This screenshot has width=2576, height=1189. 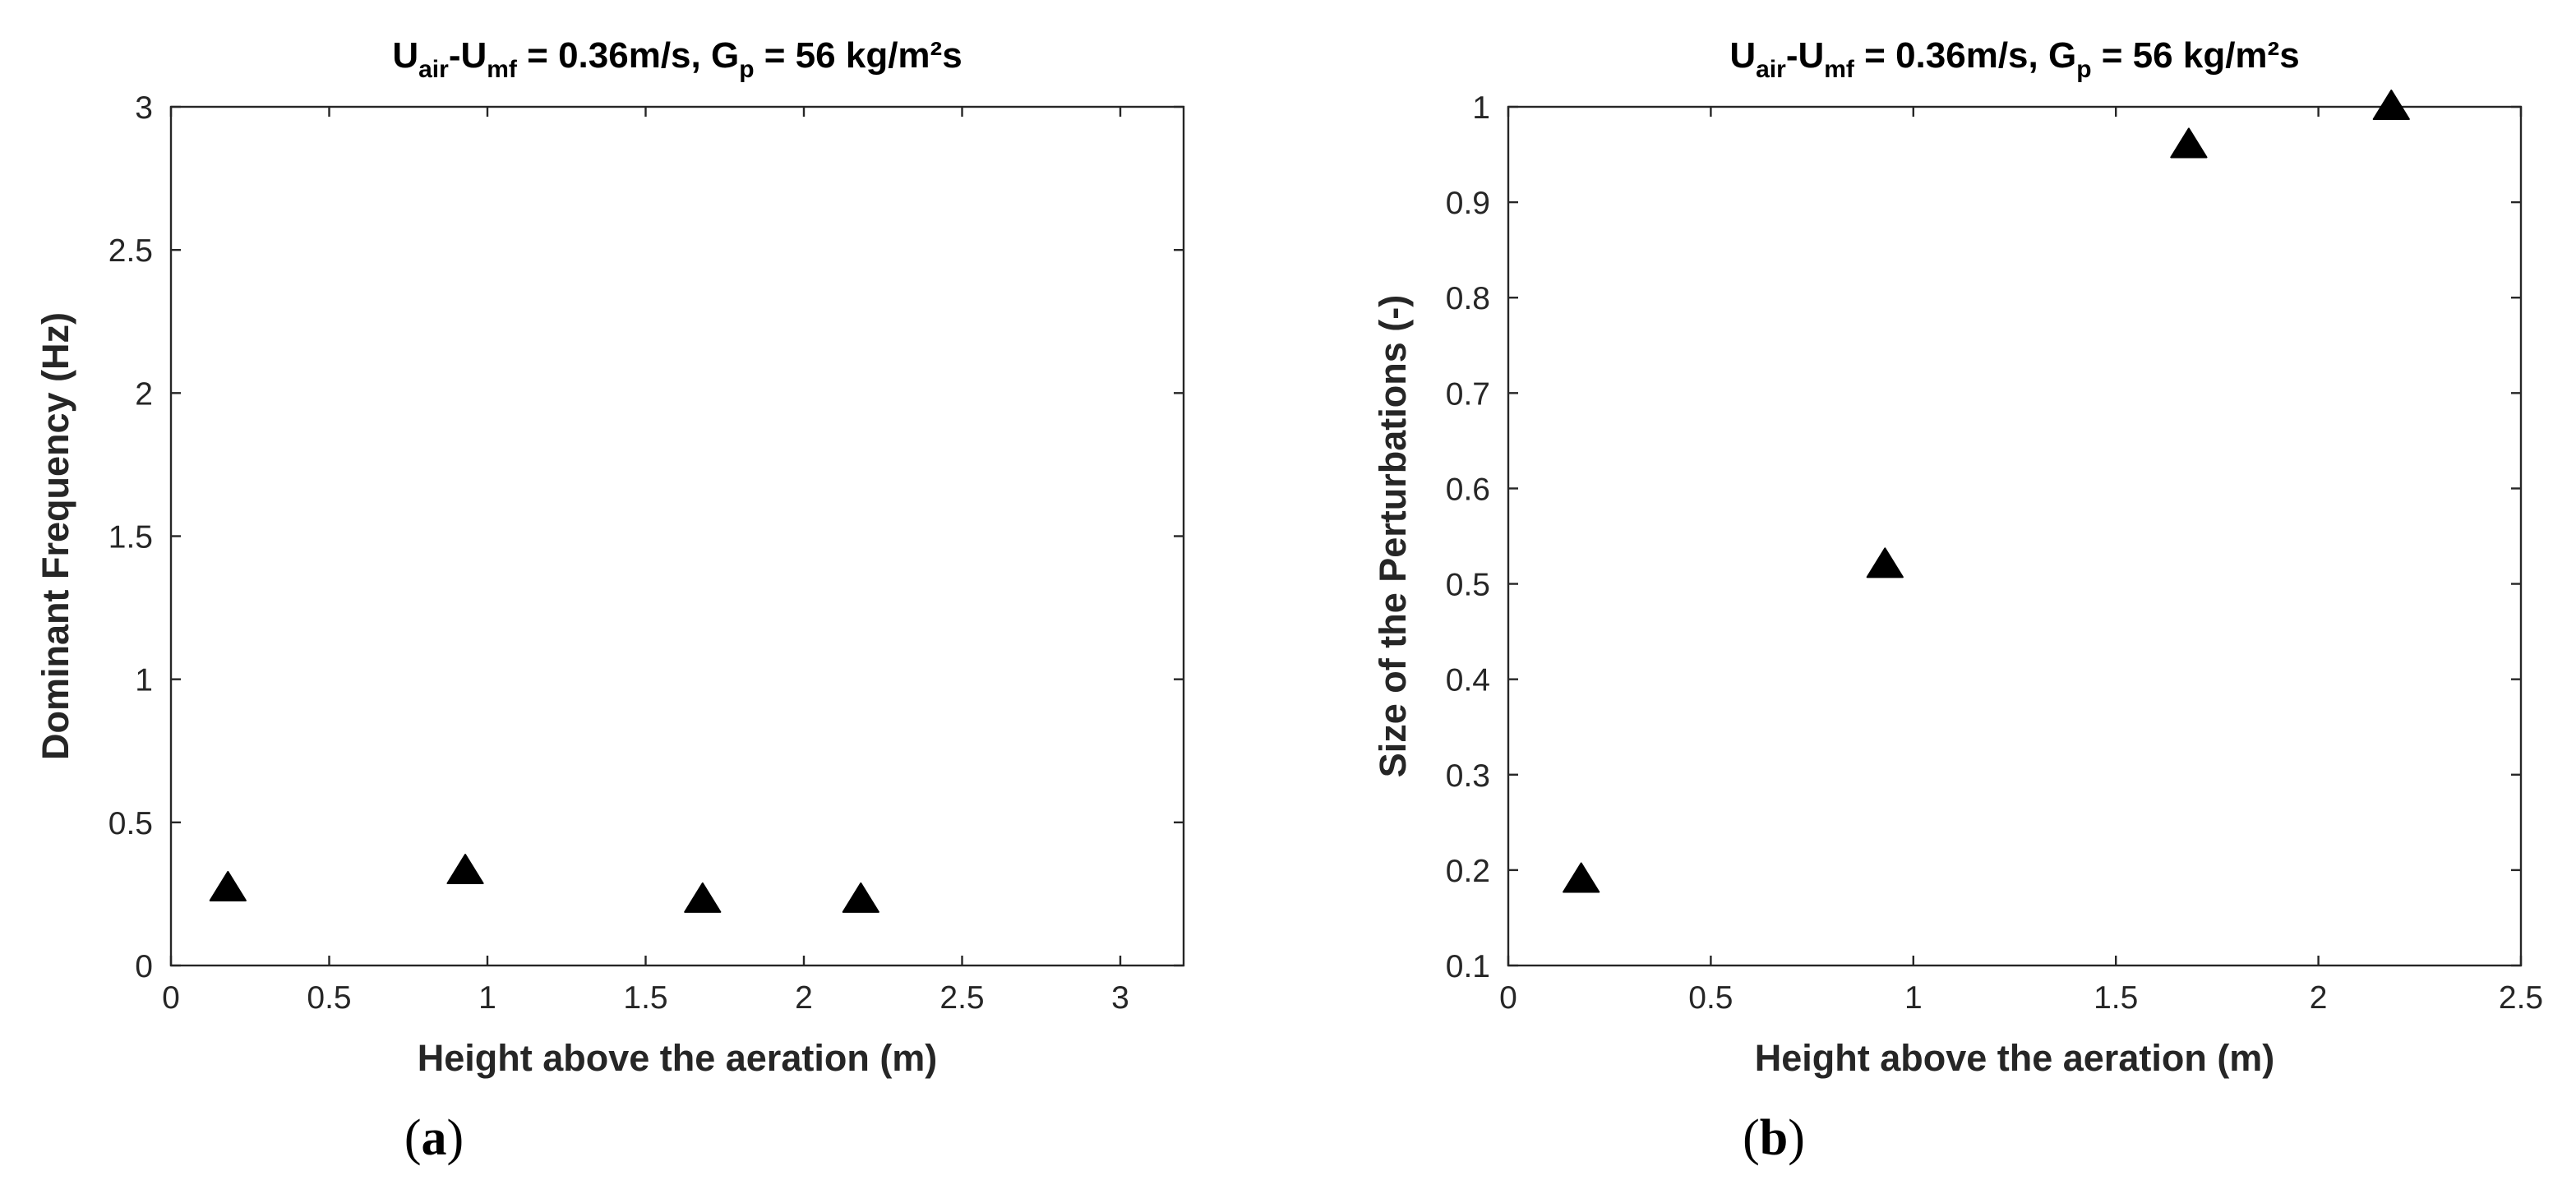 What do you see at coordinates (144, 108) in the screenshot?
I see `y-tick-label: 3` at bounding box center [144, 108].